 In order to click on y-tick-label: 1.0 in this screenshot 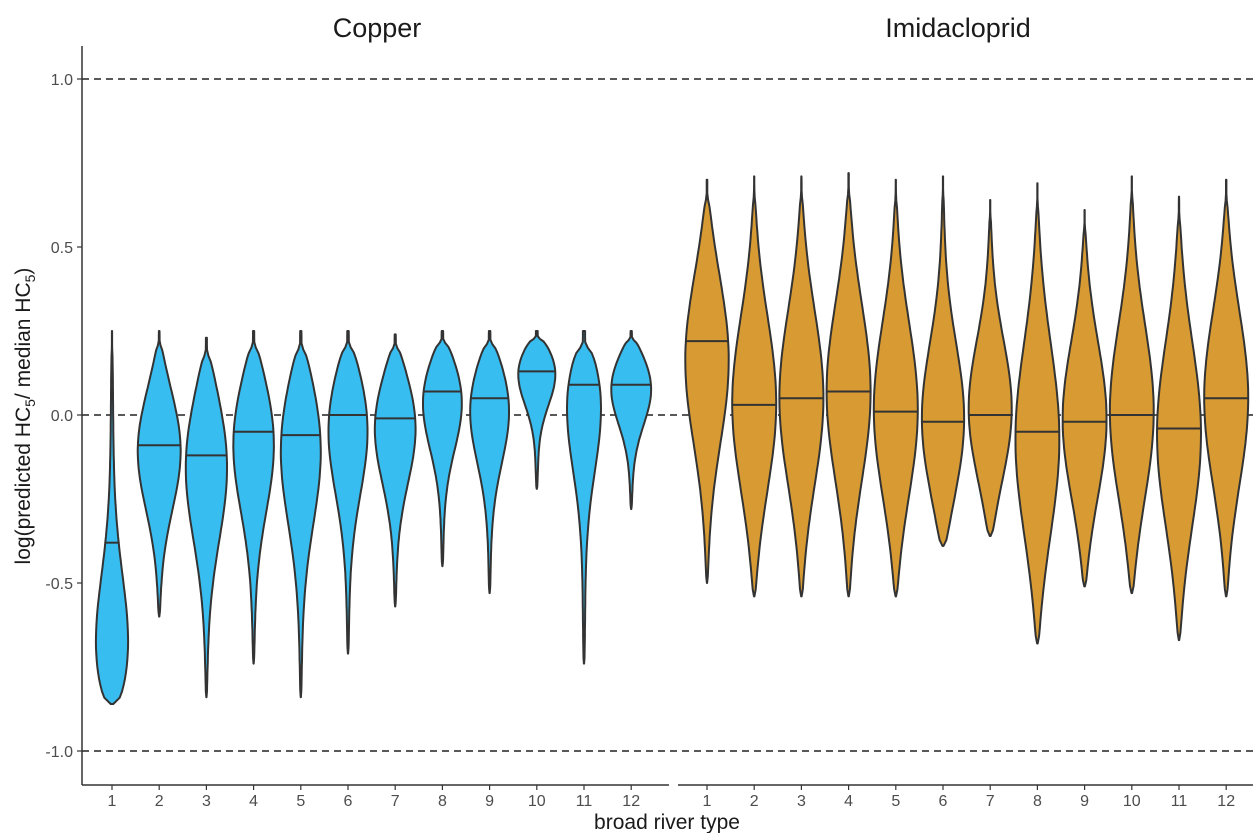, I will do `click(62, 80)`.